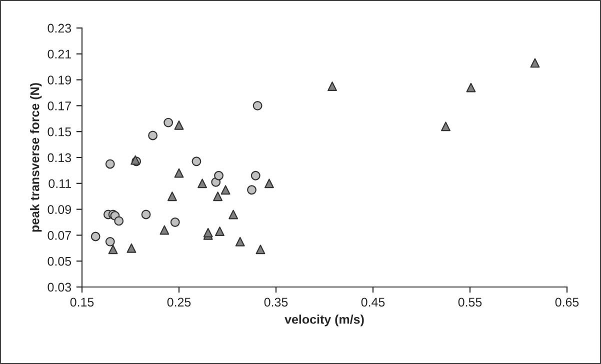 The height and width of the screenshot is (364, 601). I want to click on x-tick-label: 0.55, so click(470, 302).